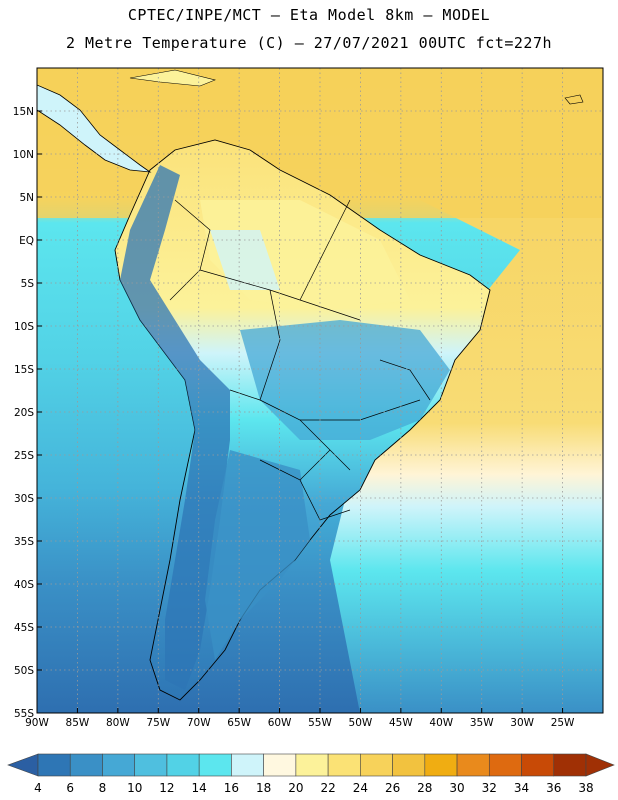 The height and width of the screenshot is (800, 618). Describe the element at coordinates (24, 671) in the screenshot. I see `lat-label: 50S` at that location.